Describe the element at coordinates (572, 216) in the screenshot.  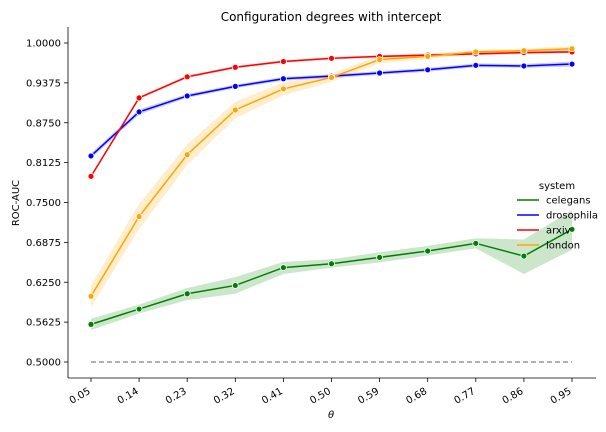
I see `legend-label-drosophila: drosophila` at that location.